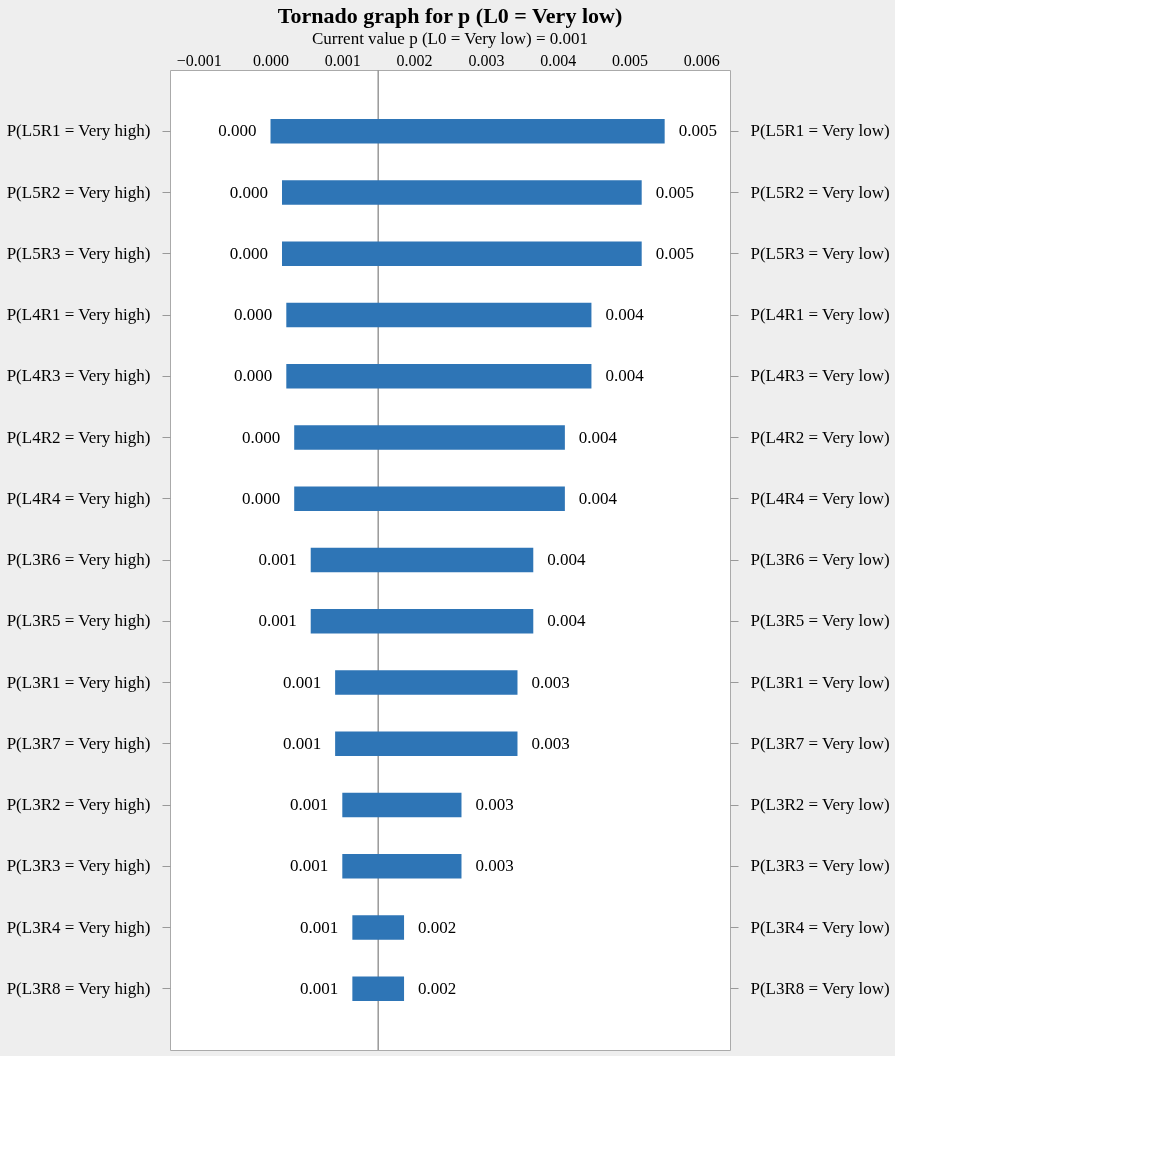 Image resolution: width=1154 pixels, height=1162 pixels. I want to click on y2-tick-label: P(L5R2 = Very low), so click(820, 192).